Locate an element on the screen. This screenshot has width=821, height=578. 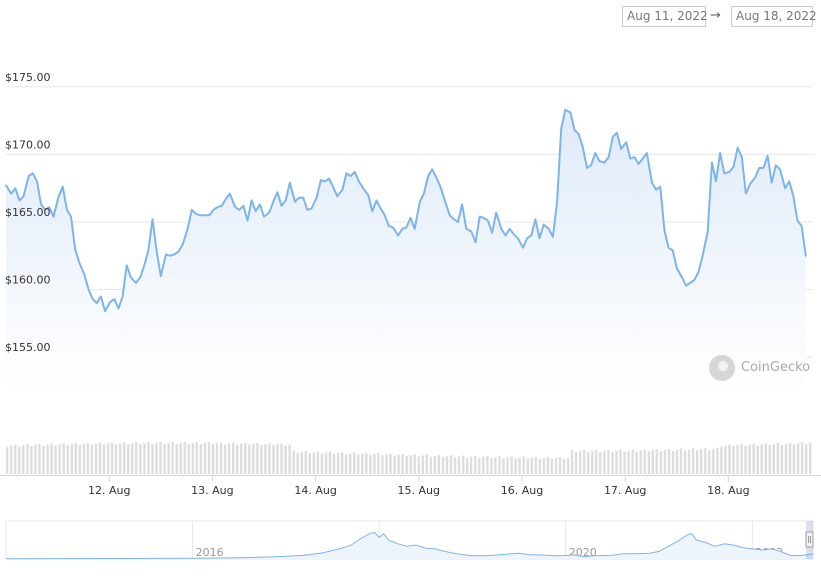
range-to-input: Aug 18, 2022 is located at coordinates (774, 16).